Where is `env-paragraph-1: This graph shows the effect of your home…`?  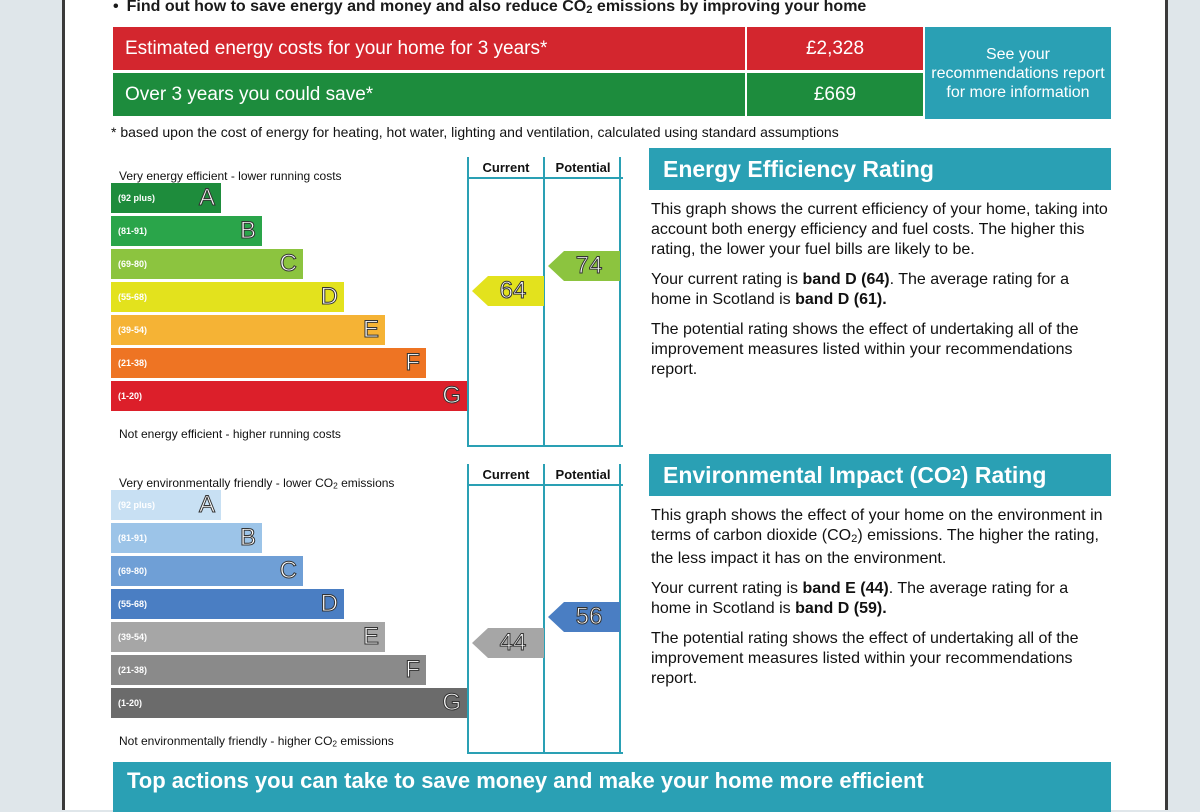
env-paragraph-1: This graph shows the effect of your home… is located at coordinates (881, 537).